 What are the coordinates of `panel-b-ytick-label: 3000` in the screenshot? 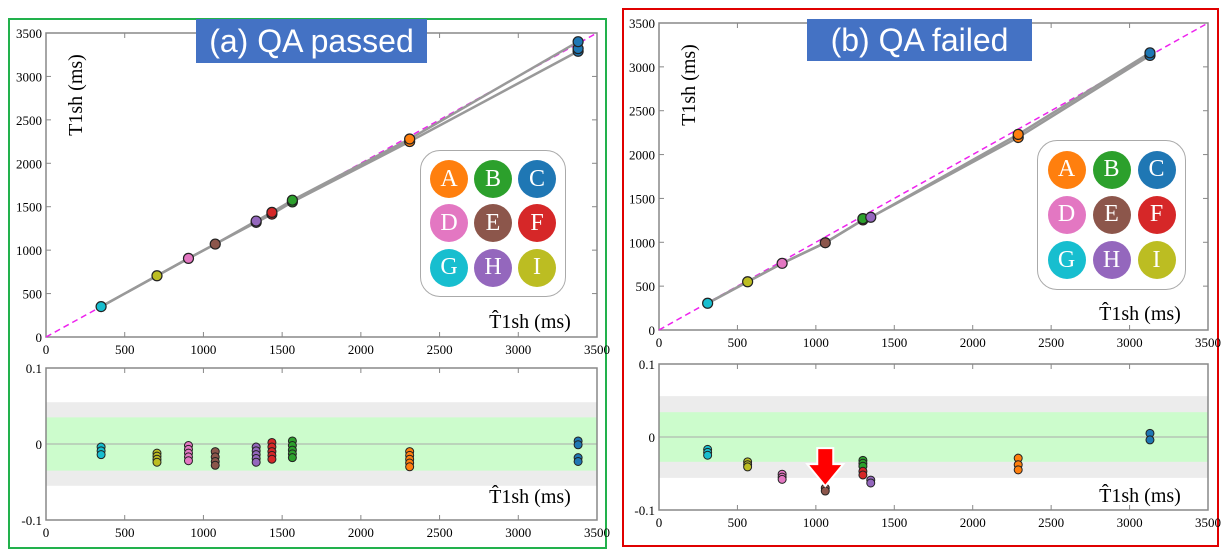 It's located at (642, 67).